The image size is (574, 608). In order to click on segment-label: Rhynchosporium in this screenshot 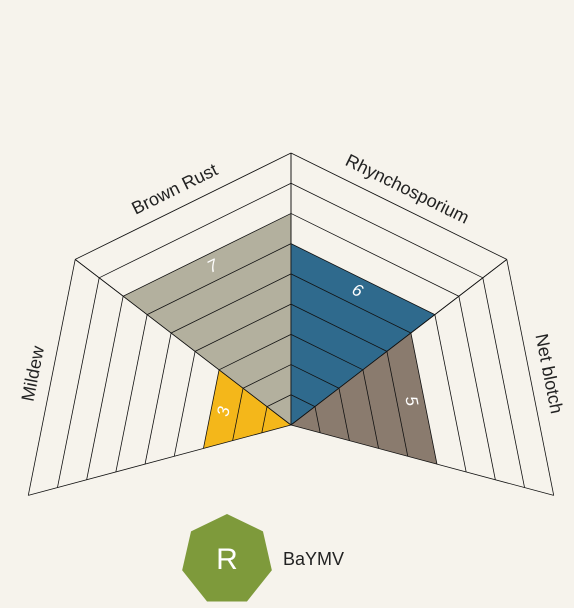, I will do `click(407, 189)`.